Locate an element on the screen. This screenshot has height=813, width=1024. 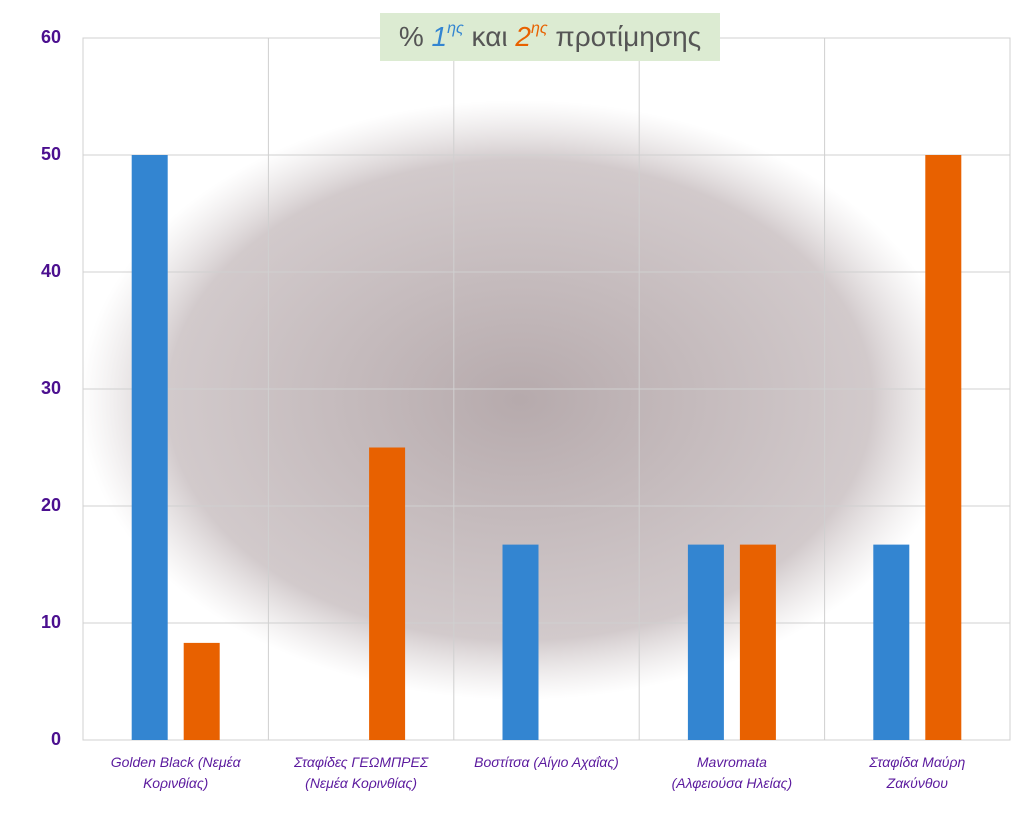
title-part: προτίμησης is located at coordinates (628, 36).